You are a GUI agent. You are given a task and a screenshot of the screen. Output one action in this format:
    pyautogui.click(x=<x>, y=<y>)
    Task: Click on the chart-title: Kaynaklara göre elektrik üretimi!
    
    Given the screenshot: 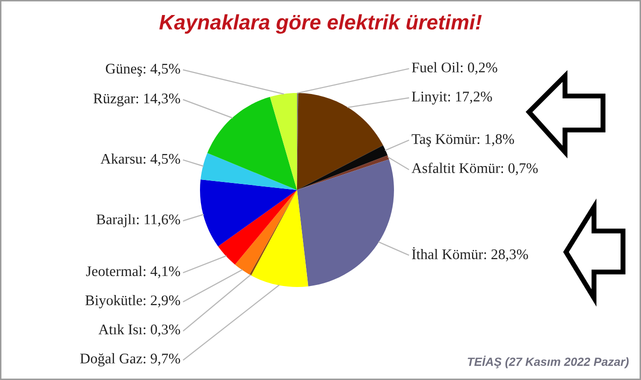 What is the action you would take?
    pyautogui.click(x=320, y=24)
    